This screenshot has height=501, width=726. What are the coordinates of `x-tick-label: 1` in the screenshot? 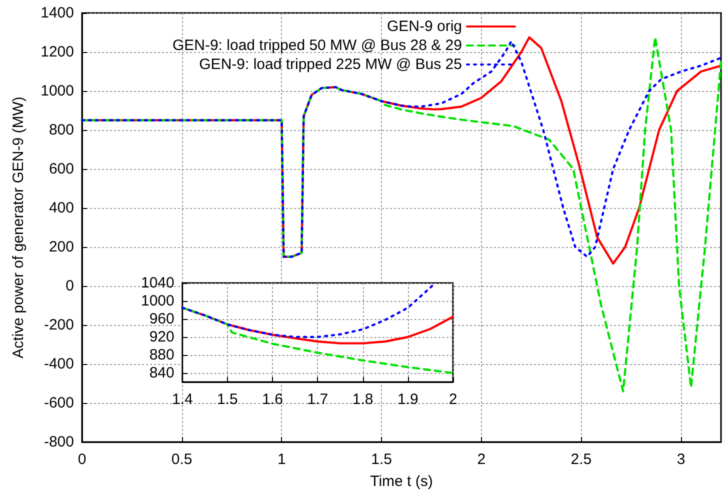 It's located at (282, 459).